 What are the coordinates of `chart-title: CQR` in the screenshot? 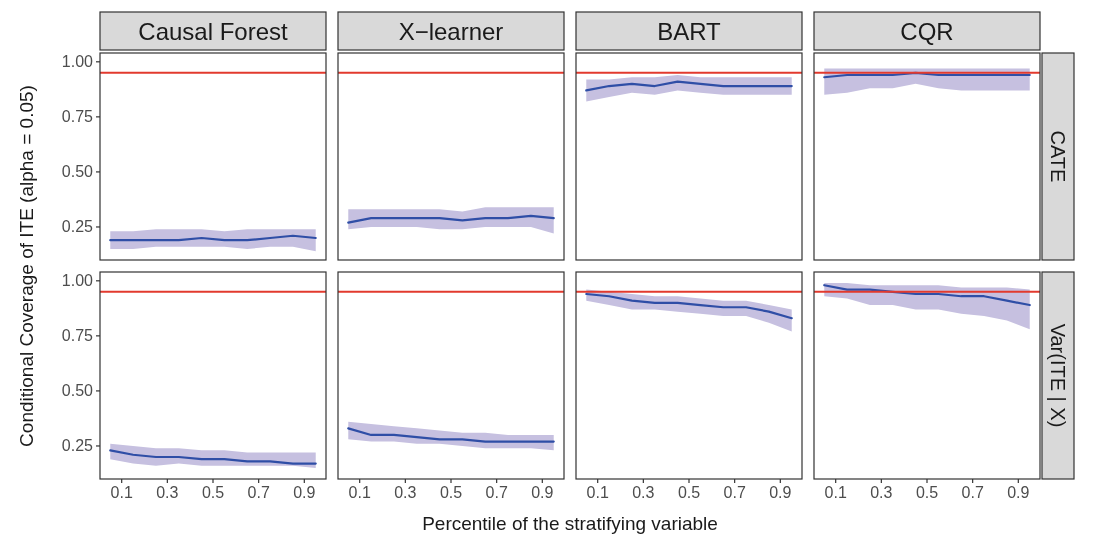 It's located at (927, 31).